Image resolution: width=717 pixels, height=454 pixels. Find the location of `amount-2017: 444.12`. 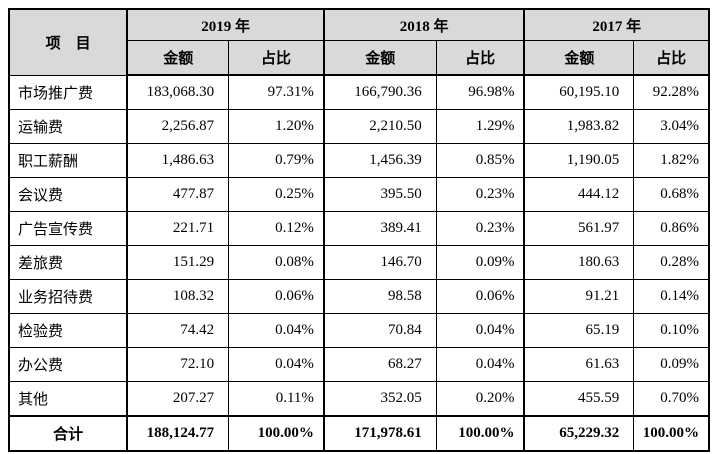

amount-2017: 444.12 is located at coordinates (579, 194).